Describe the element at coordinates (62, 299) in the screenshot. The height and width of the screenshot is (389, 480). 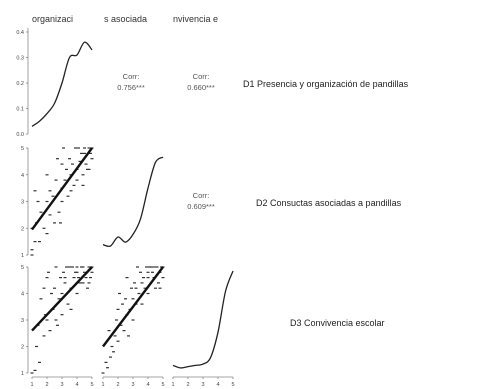
I see `fit-line-d3-vs-d1` at that location.